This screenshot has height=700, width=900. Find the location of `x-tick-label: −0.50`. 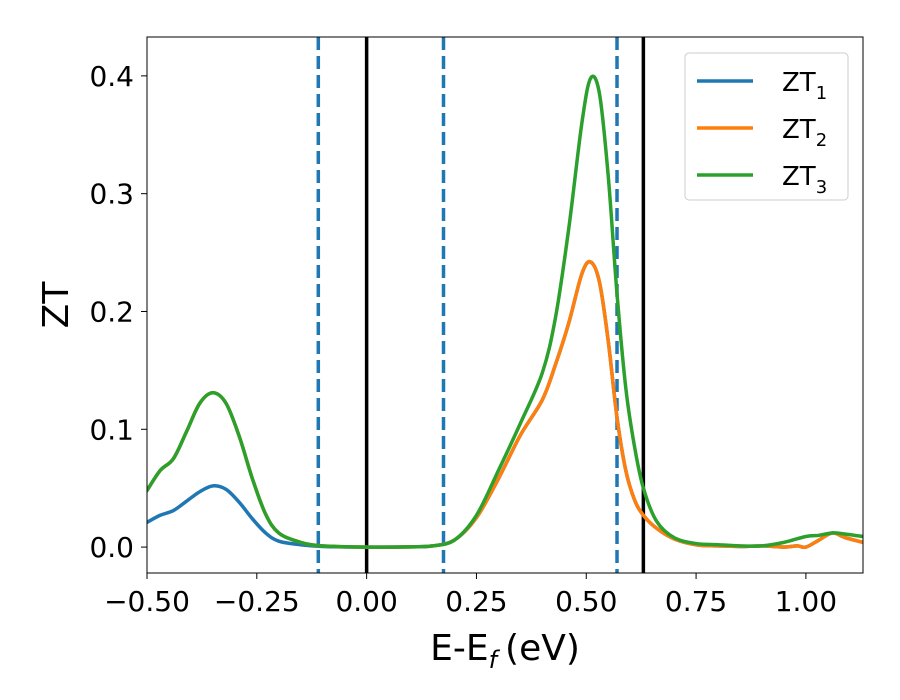

x-tick-label: −0.50 is located at coordinates (147, 601).